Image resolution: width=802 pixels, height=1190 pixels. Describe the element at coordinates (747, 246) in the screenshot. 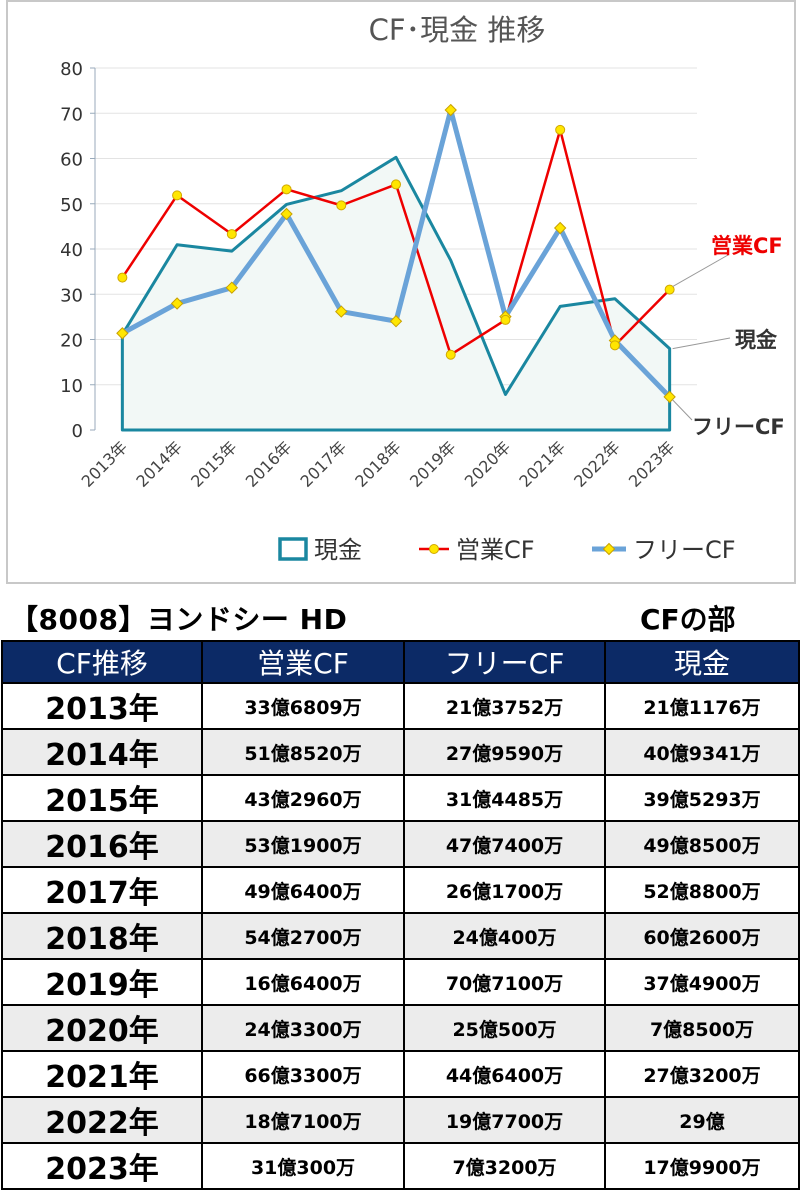

I see `operating-cf-end-label: 営業CF` at that location.